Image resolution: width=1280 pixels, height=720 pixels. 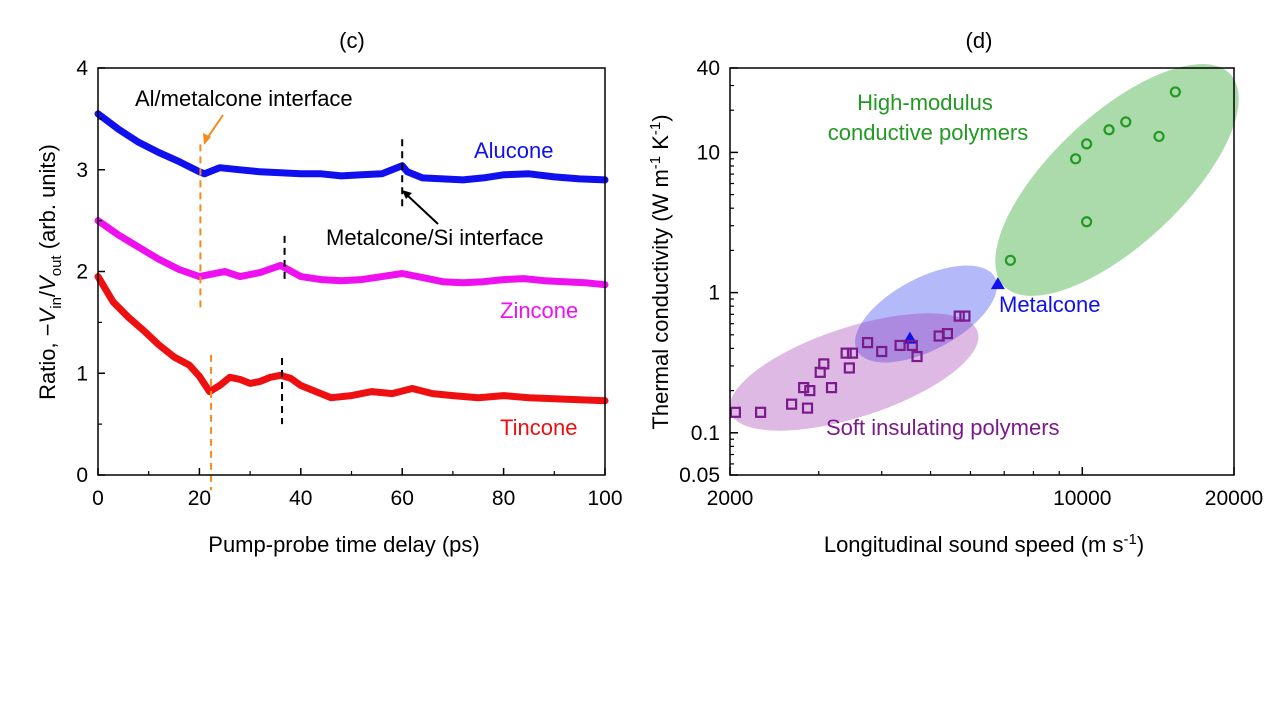 What do you see at coordinates (422, 209) in the screenshot?
I see `si-interface-arrow` at bounding box center [422, 209].